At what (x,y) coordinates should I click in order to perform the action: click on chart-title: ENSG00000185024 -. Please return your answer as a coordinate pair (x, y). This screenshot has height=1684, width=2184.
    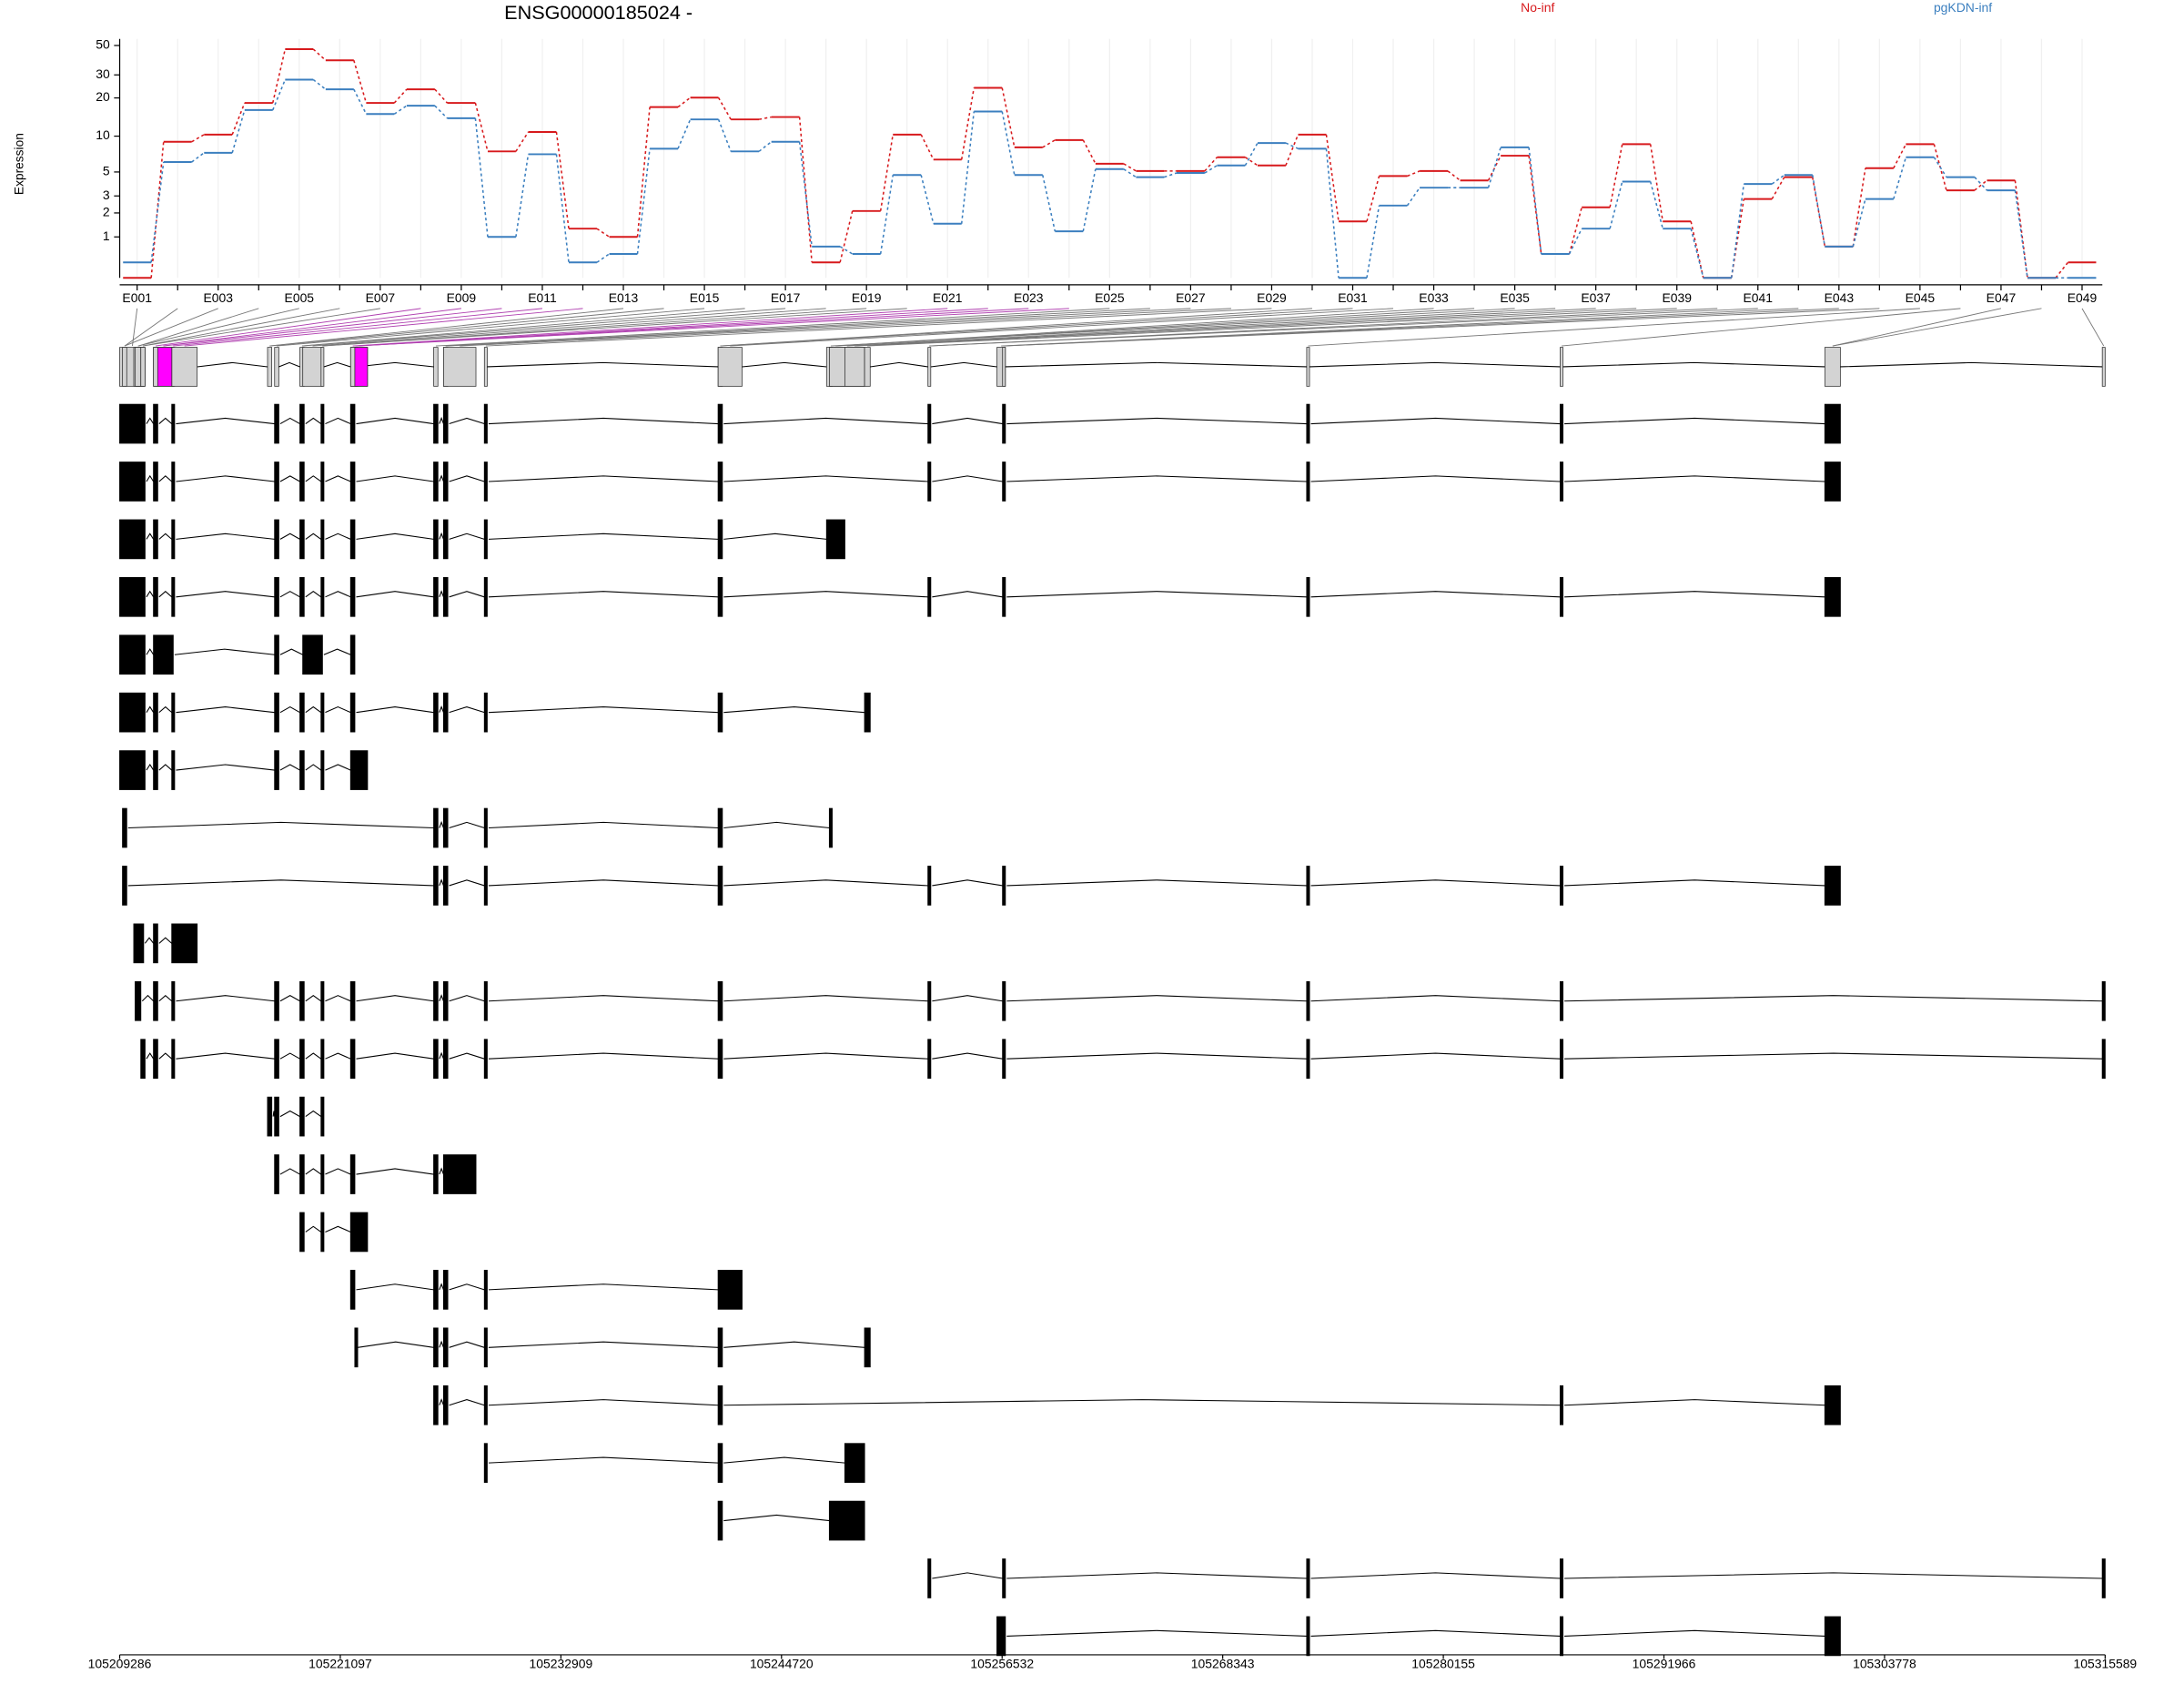
    Looking at the image, I should click on (599, 13).